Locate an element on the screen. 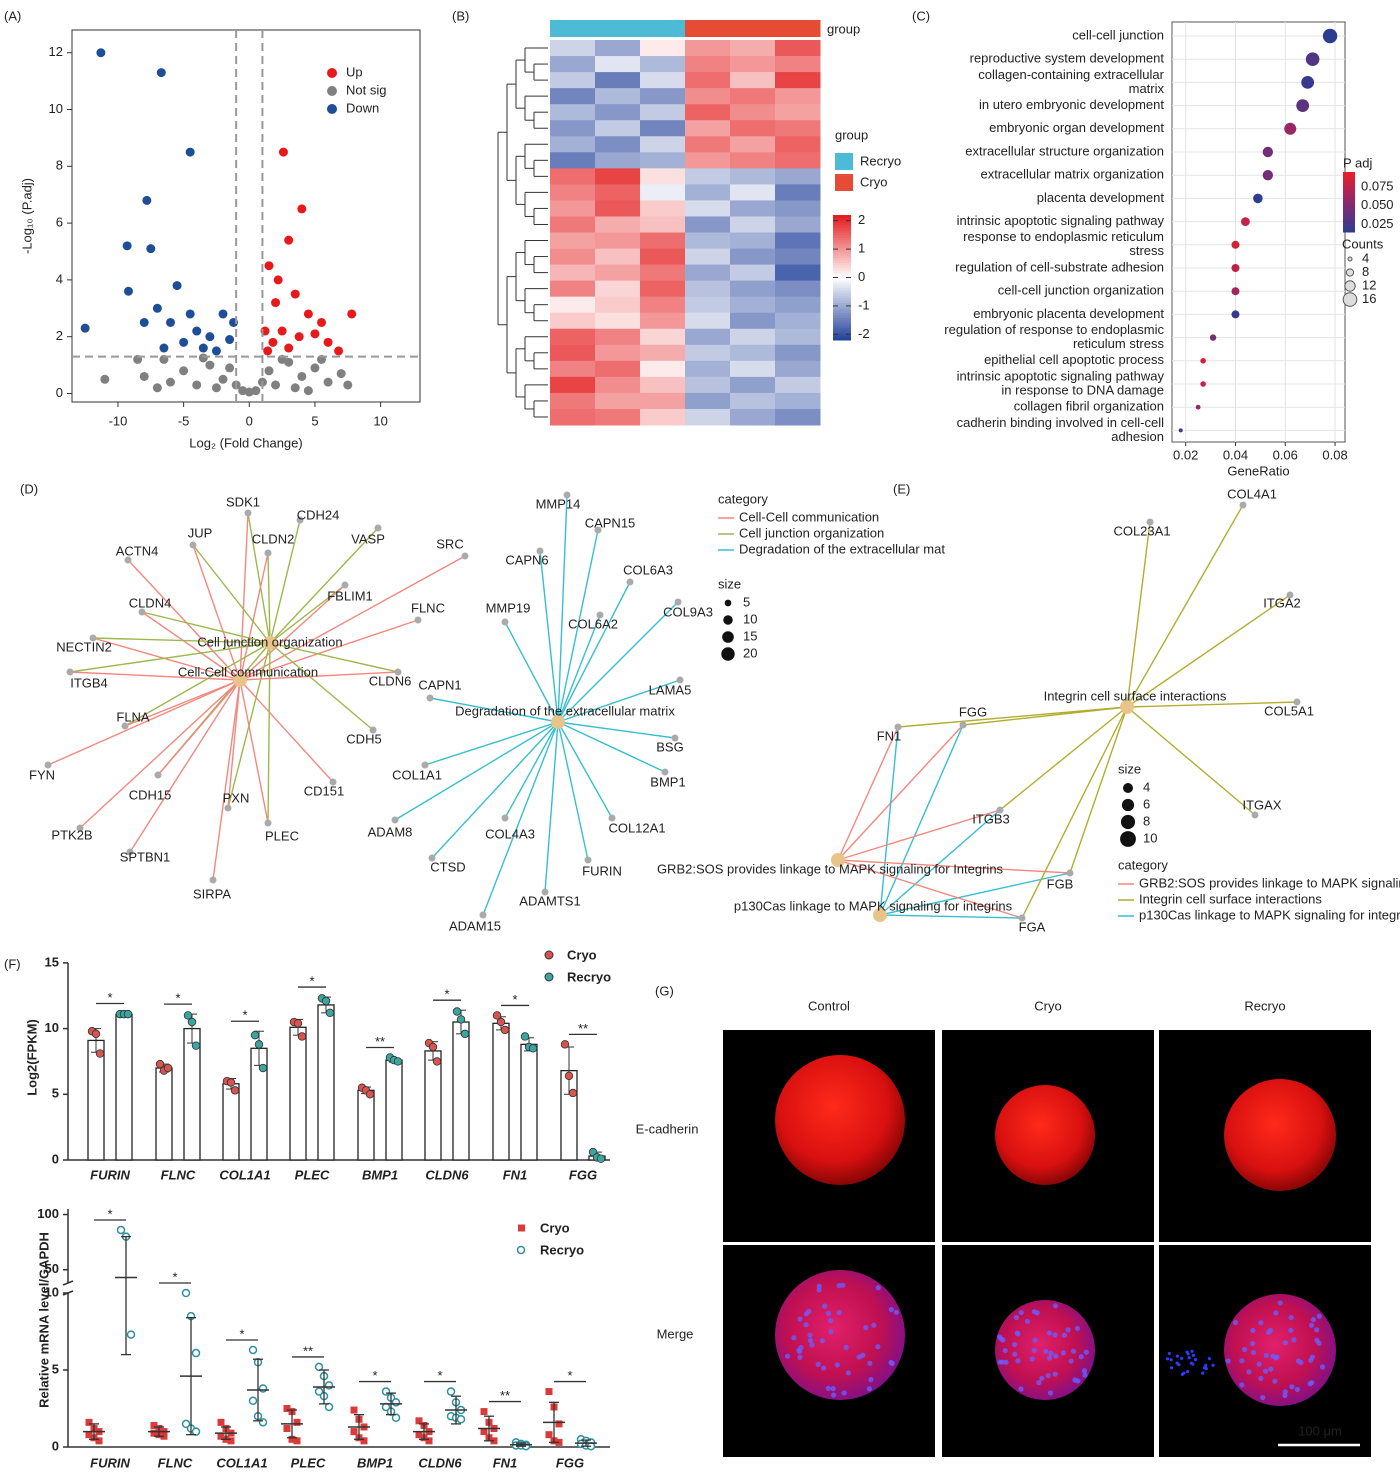 The width and height of the screenshot is (1400, 1477). gene-label: PXN is located at coordinates (236, 797).